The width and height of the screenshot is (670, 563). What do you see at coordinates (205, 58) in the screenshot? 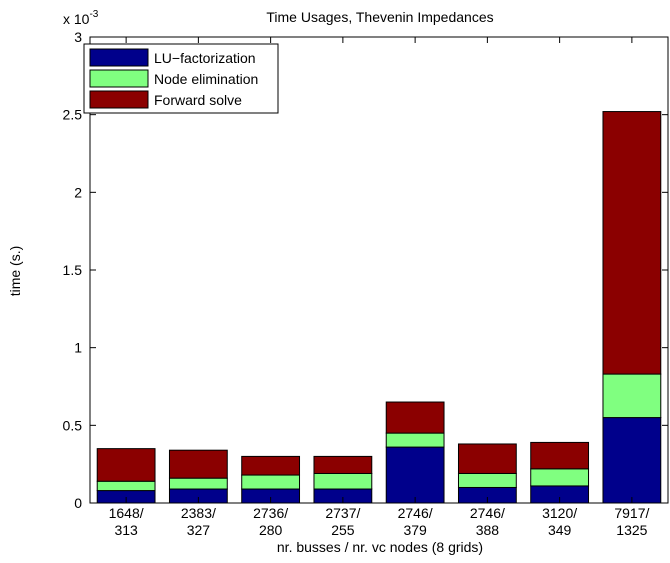
I see `legend-label-1: LU−factorization` at bounding box center [205, 58].